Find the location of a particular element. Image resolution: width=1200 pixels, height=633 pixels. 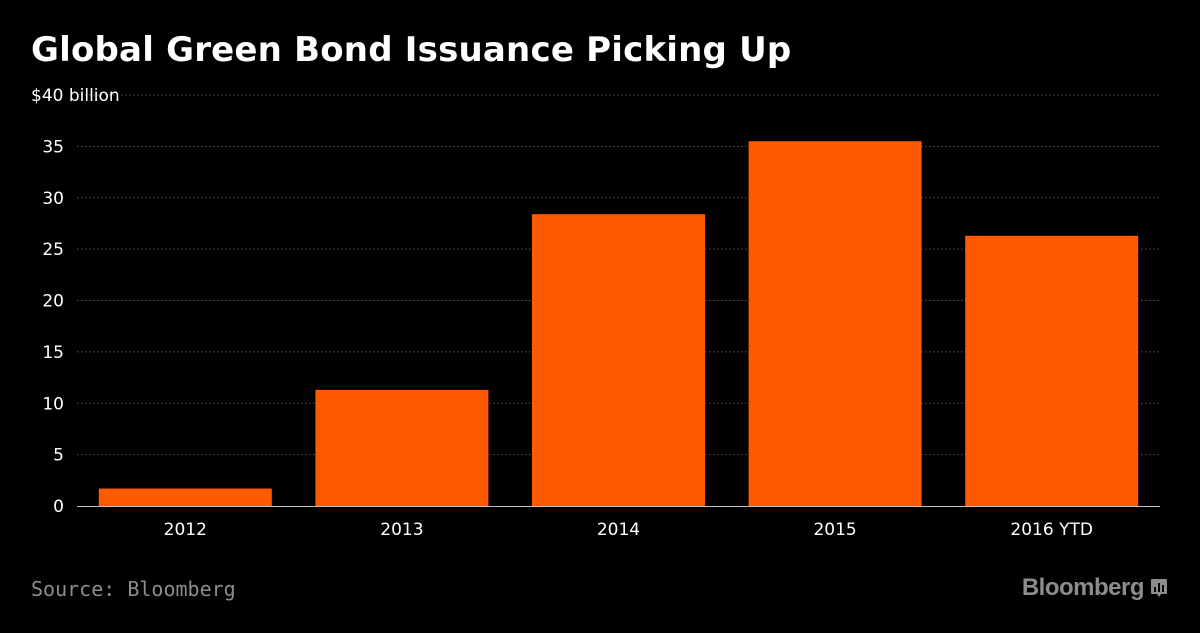

y-tick-label: 0 is located at coordinates (58, 507).